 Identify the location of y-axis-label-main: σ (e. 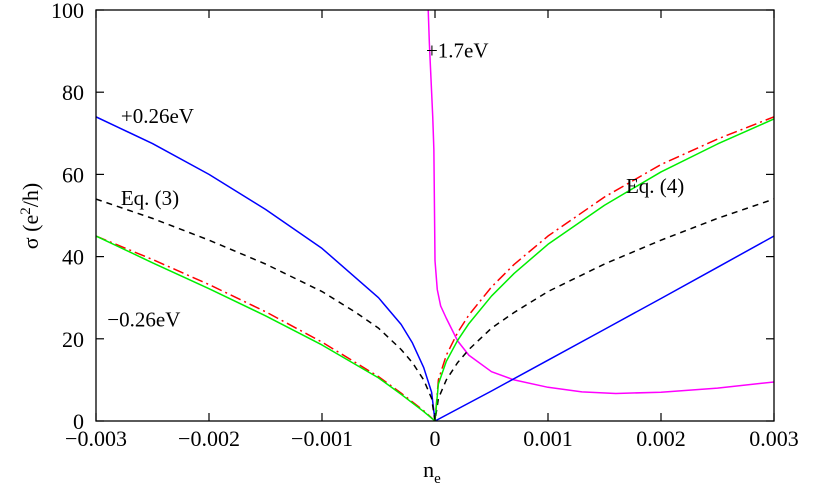
(30, 232).